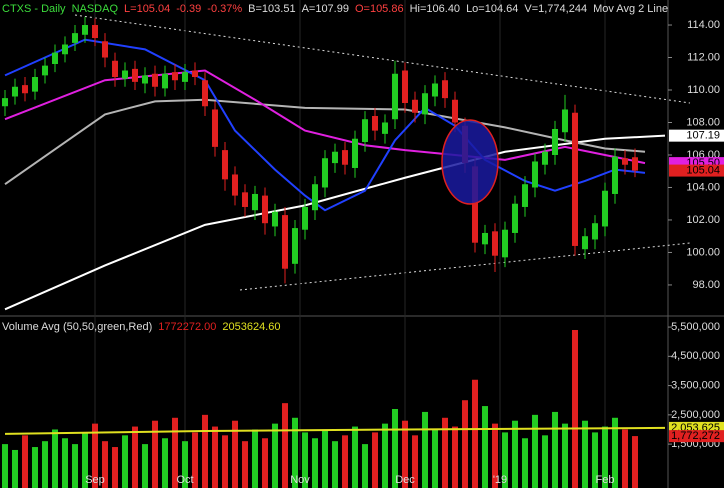 This screenshot has width=724, height=488. I want to click on x-tick-label: Sep, so click(95, 480).